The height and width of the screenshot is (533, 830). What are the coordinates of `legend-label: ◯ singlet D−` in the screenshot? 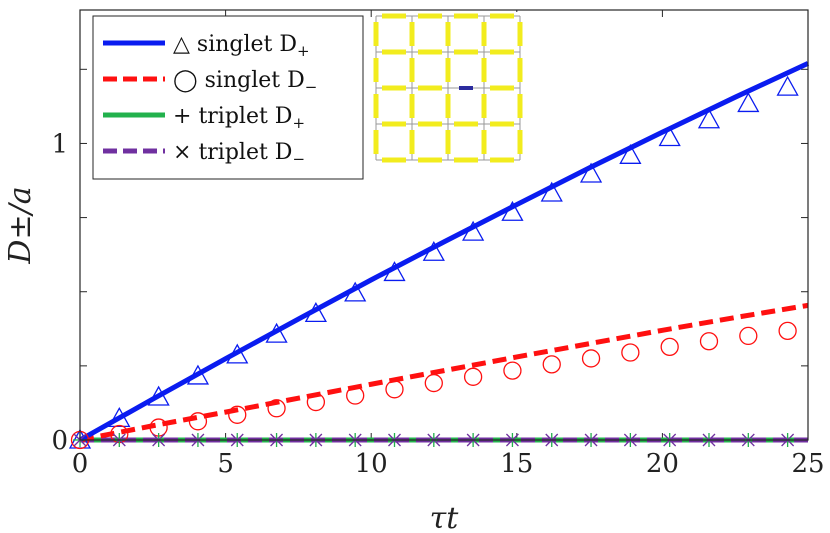 It's located at (245, 82).